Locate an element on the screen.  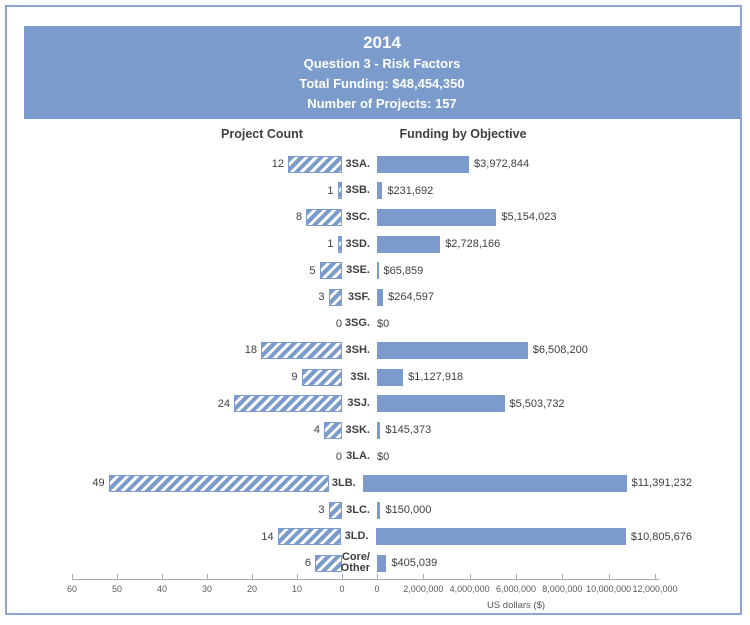
left-chart-title: Project Count is located at coordinates (262, 134).